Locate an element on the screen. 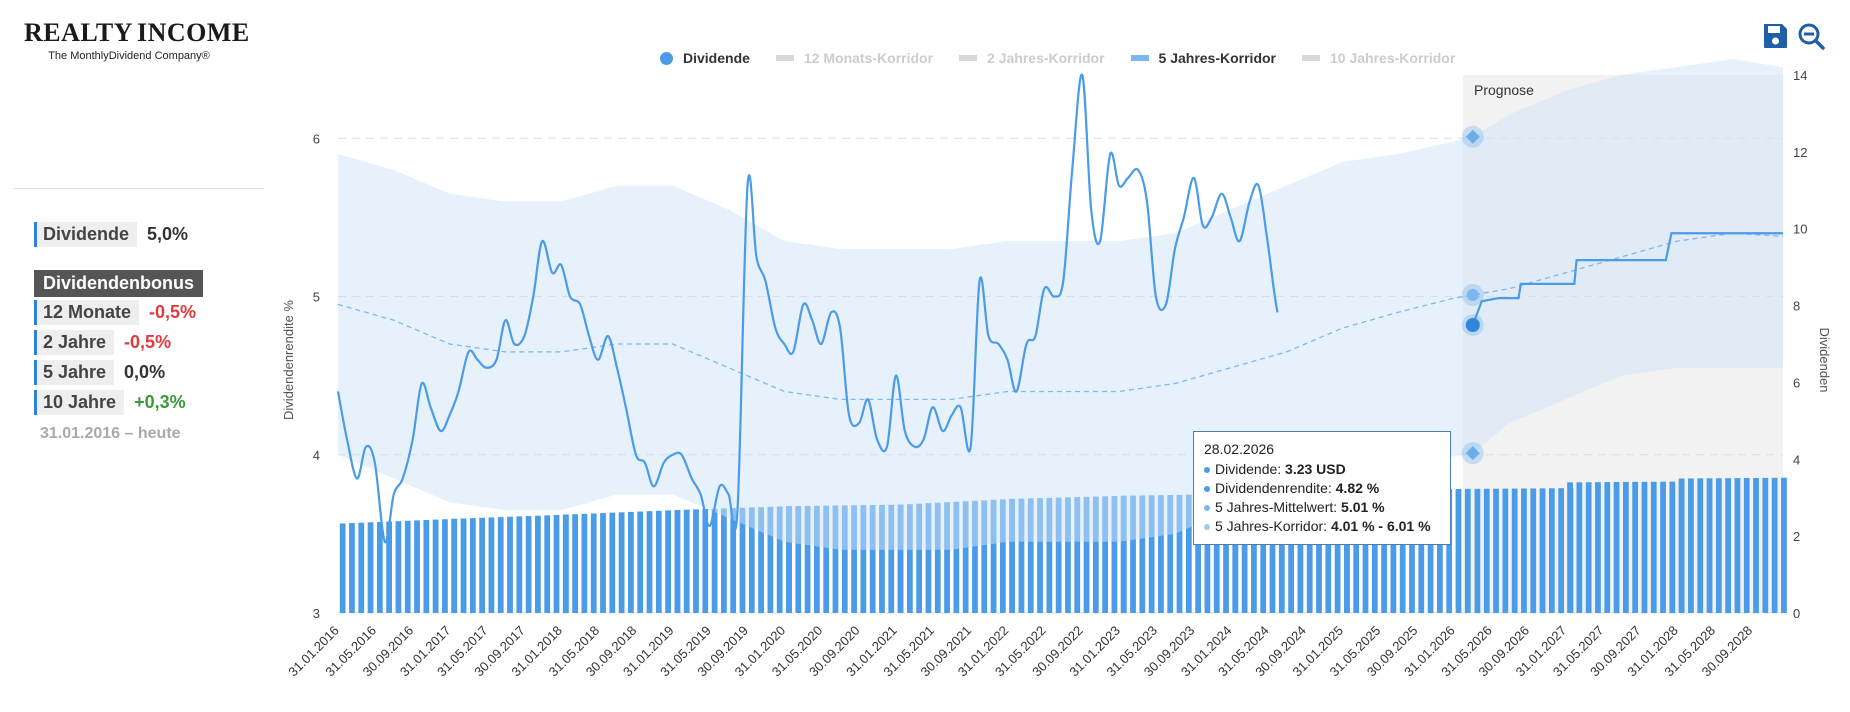  y2-tick-label: 12 is located at coordinates (1800, 152).